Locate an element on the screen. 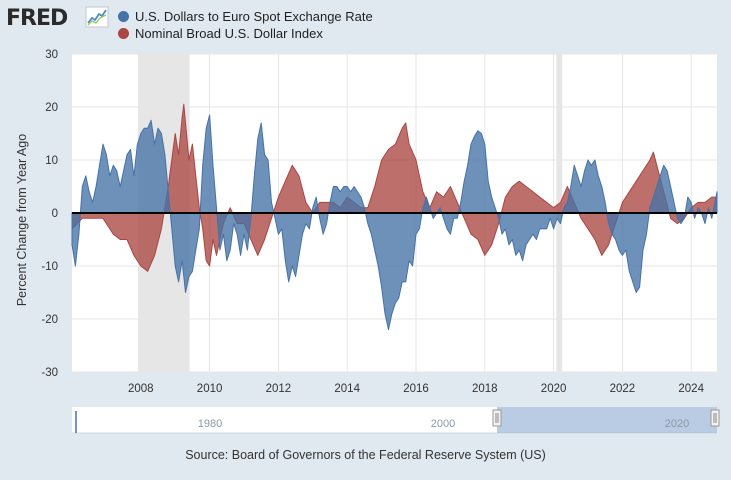 The width and height of the screenshot is (731, 480). y-tick-label: 30 is located at coordinates (51, 55).